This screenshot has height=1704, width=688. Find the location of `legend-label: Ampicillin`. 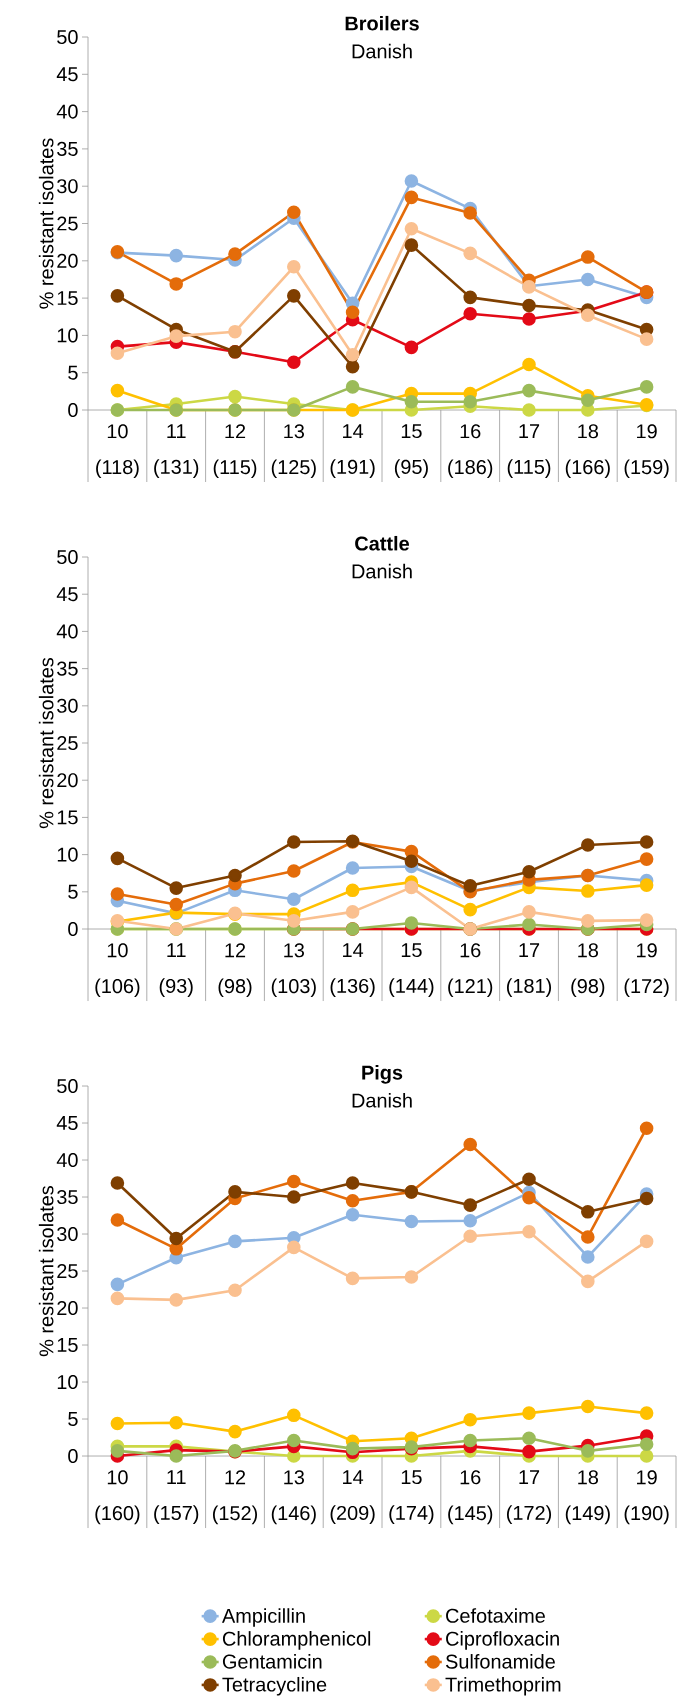

legend-label: Ampicillin is located at coordinates (263, 1617).